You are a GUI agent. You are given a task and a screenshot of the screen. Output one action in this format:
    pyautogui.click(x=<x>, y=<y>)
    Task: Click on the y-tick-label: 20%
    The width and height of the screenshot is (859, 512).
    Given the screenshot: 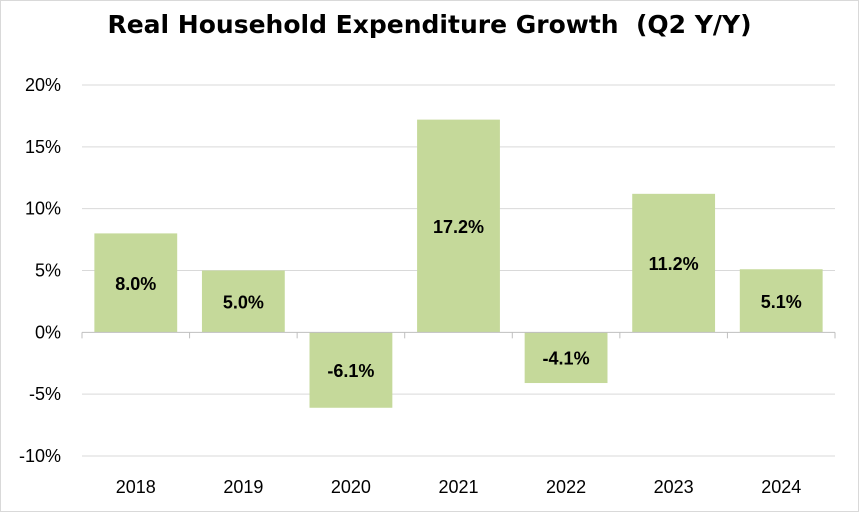 What is the action you would take?
    pyautogui.click(x=43, y=85)
    